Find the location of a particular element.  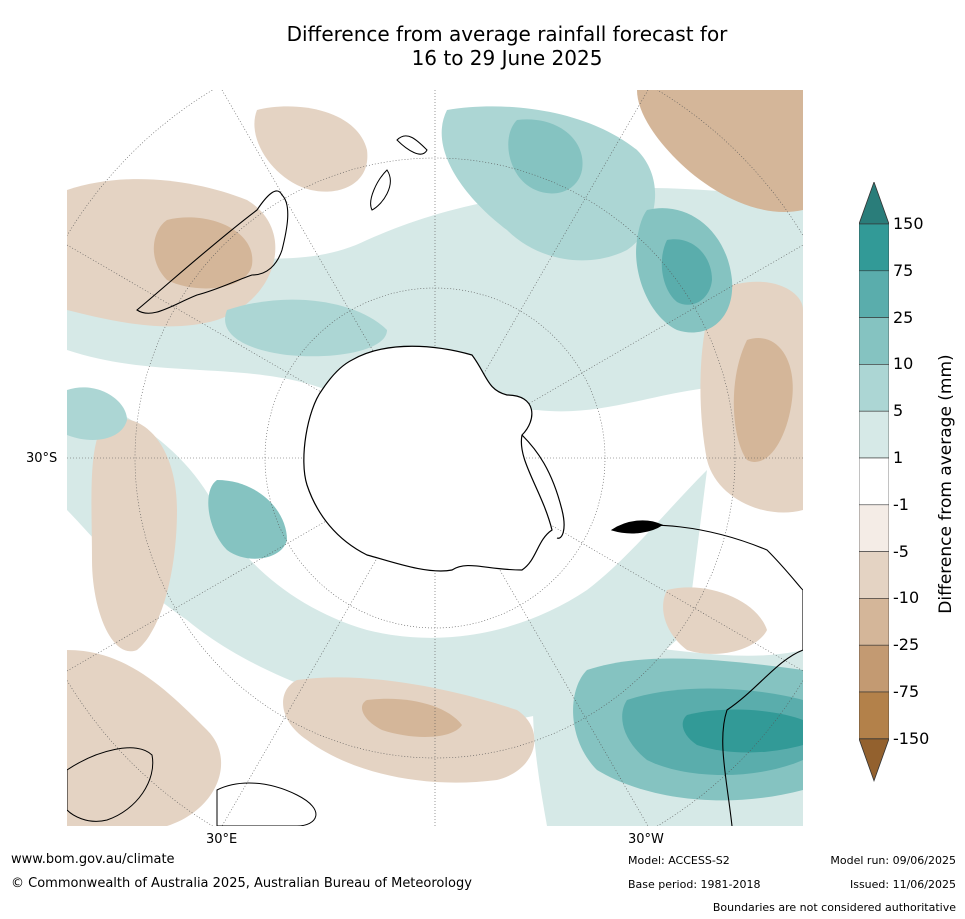

lon-label-30e: 30°E is located at coordinates (222, 839).